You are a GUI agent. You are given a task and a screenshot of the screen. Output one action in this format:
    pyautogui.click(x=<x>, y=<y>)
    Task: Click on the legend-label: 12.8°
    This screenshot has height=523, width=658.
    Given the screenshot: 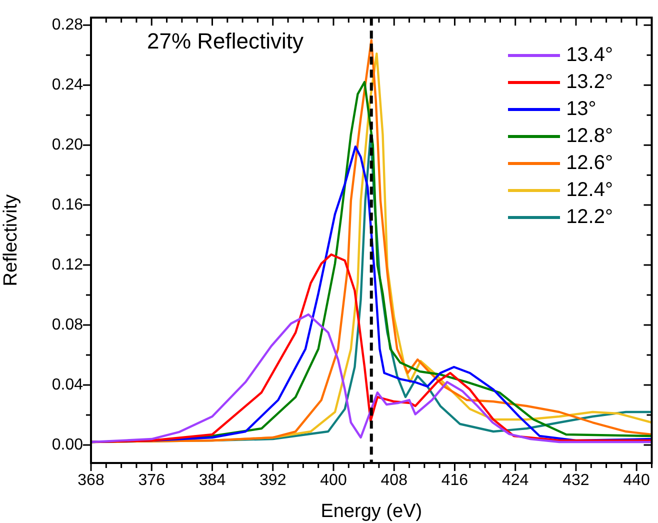 What is the action you would take?
    pyautogui.click(x=589, y=136)
    